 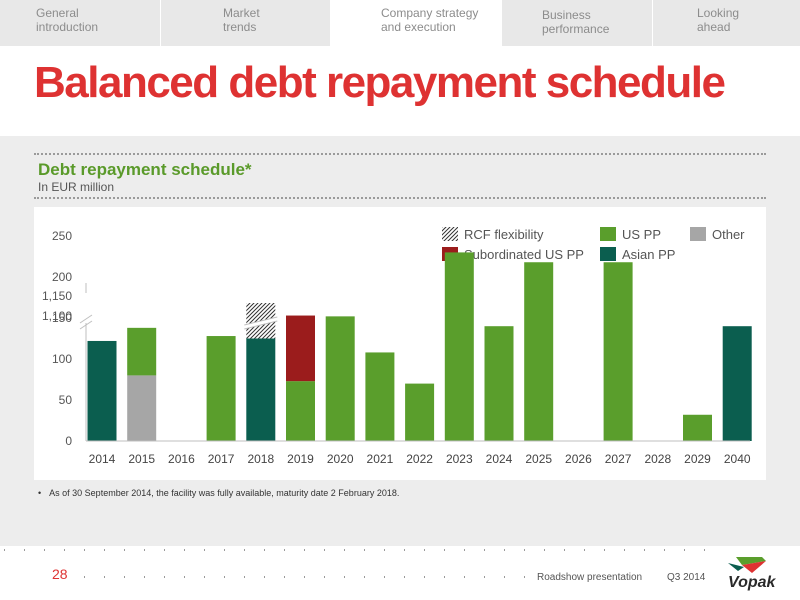 I want to click on bar-break-gap, so click(x=261, y=323).